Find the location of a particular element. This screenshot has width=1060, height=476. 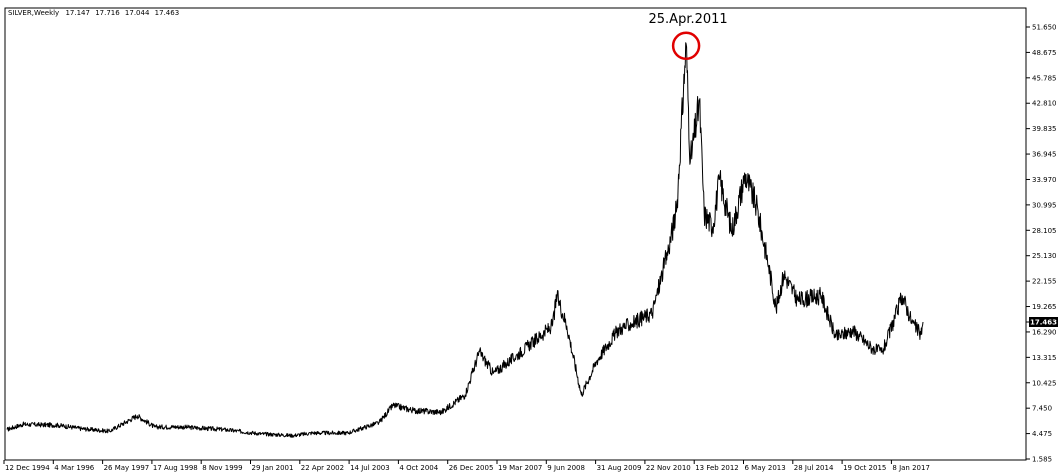

chart-title: SILVER,Weekly is located at coordinates (33, 13).